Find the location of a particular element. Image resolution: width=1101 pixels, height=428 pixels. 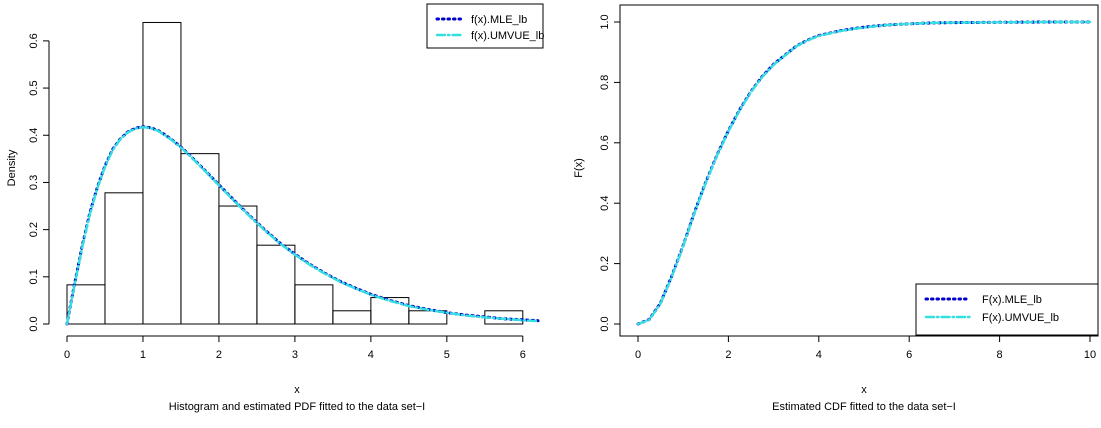

x-tick-label: 10 is located at coordinates (1090, 355).